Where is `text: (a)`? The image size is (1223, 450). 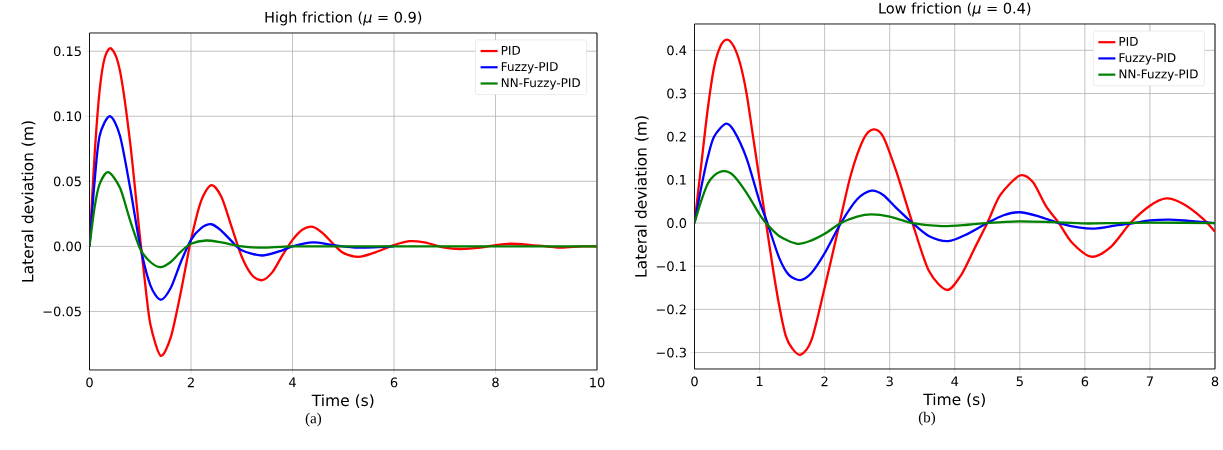
text: (a) is located at coordinates (313, 419).